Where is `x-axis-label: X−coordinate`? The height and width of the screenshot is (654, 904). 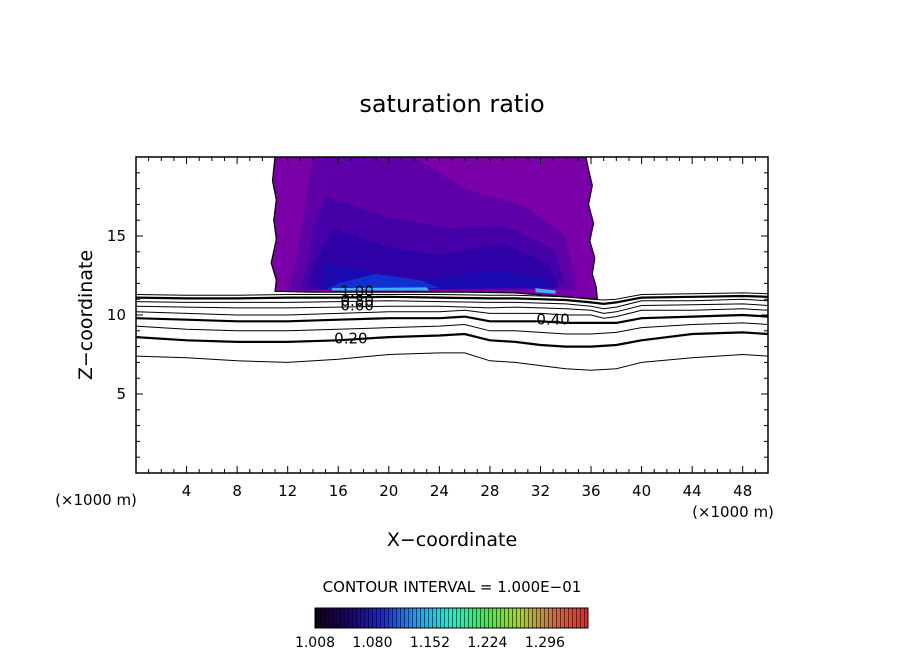 x-axis-label: X−coordinate is located at coordinates (452, 540).